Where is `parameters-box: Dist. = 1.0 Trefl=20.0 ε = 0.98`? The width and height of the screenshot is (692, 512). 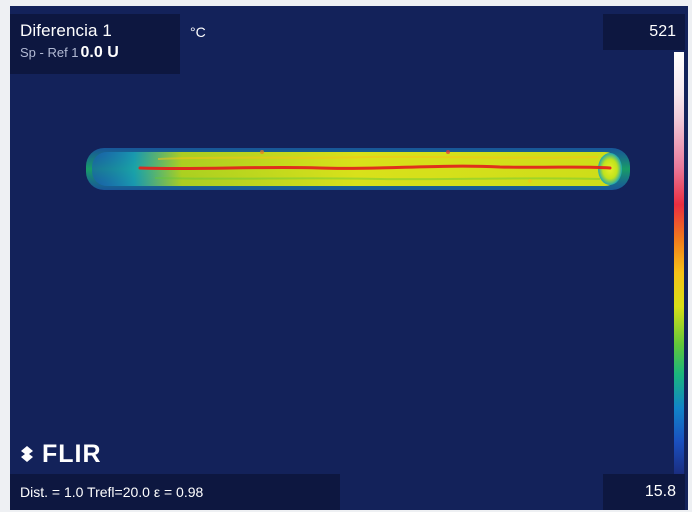
parameters-box: Dist. = 1.0 Trefl=20.0 ε = 0.98 is located at coordinates (175, 492).